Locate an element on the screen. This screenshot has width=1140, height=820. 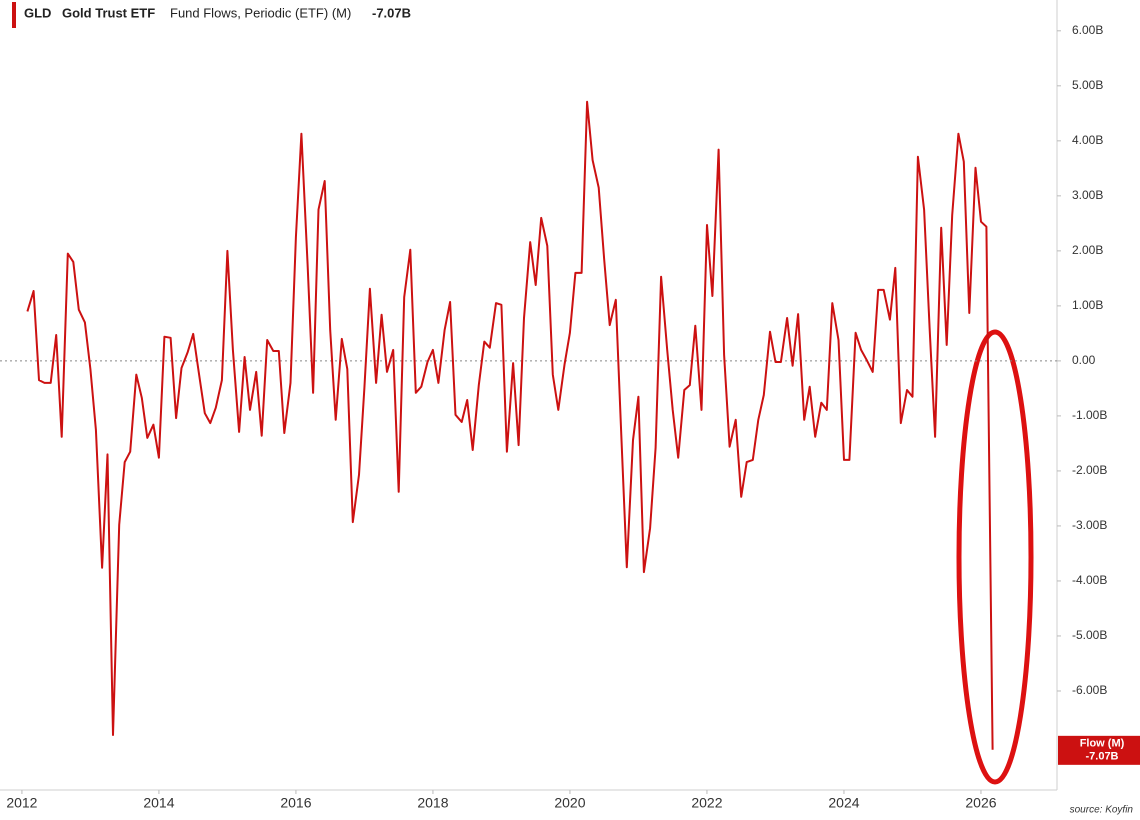
x-tick-label: 2018 is located at coordinates (432, 803).